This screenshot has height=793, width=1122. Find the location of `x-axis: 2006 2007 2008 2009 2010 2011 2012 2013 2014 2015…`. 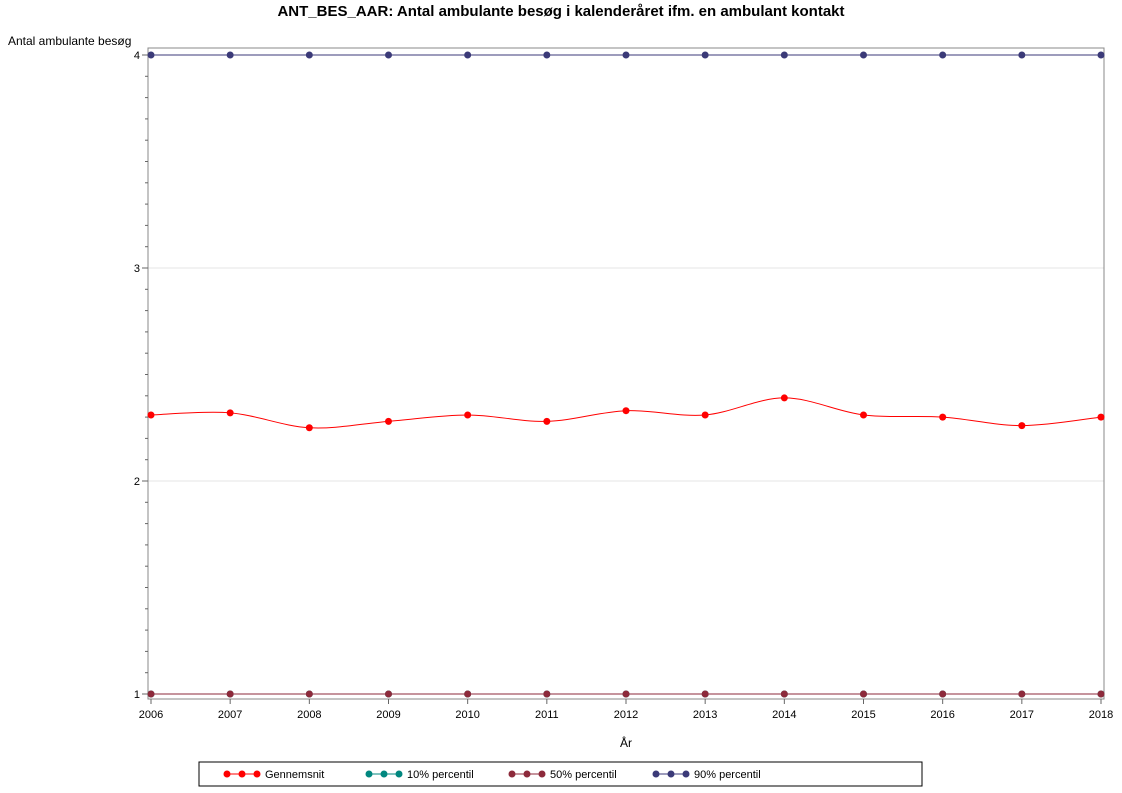

x-axis: 2006 2007 2008 2009 2010 2011 2012 2013 2014 2015… is located at coordinates (626, 710).